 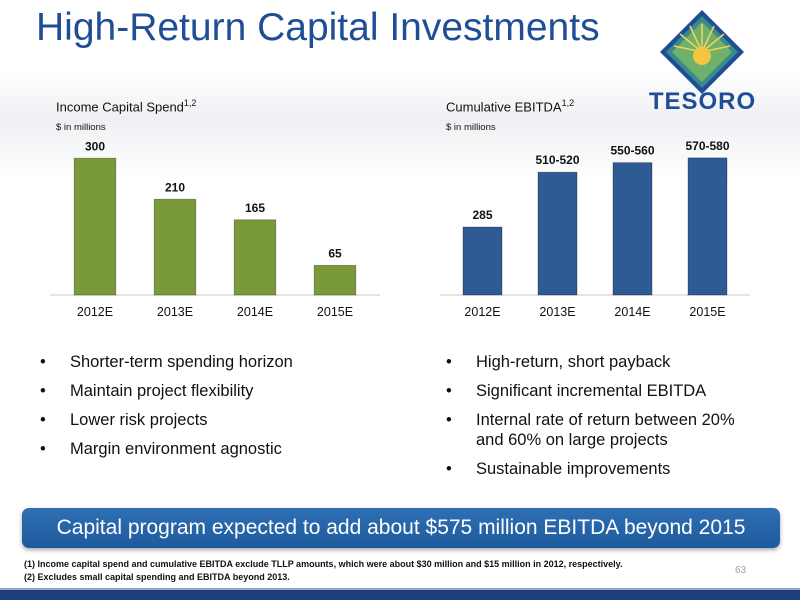 I want to click on left-bullet-text: Shorter-term spending horizon, so click(x=181, y=362).